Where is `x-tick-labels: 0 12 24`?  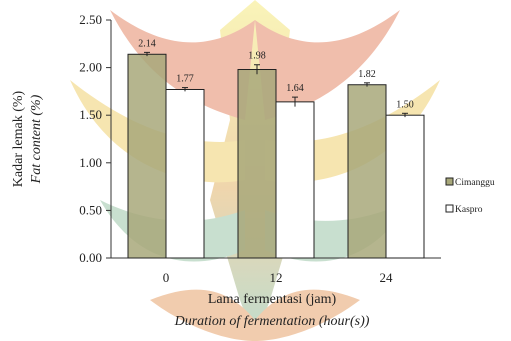 x-tick-labels: 0 12 24 is located at coordinates (278, 277).